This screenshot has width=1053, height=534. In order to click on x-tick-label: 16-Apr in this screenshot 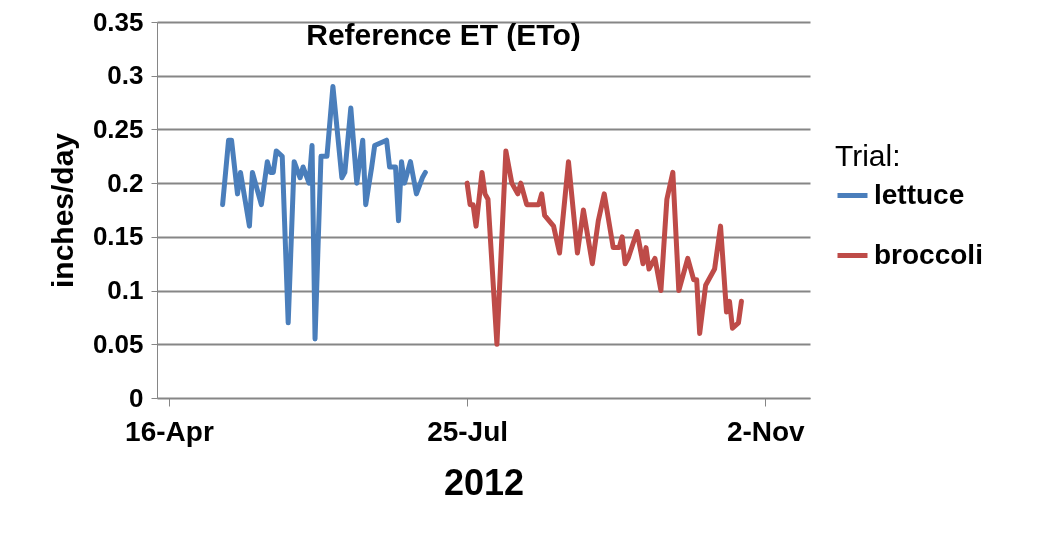, I will do `click(169, 431)`.